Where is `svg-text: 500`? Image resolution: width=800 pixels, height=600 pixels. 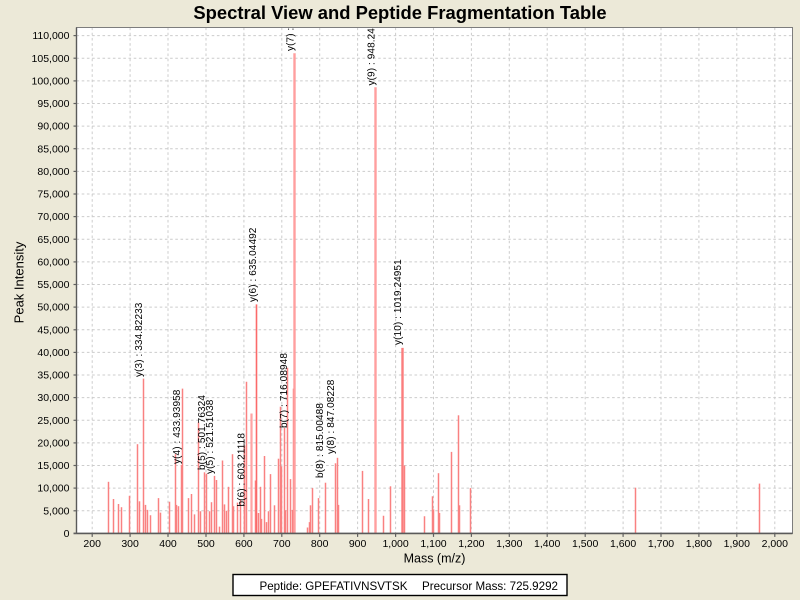 svg-text: 500 is located at coordinates (206, 544).